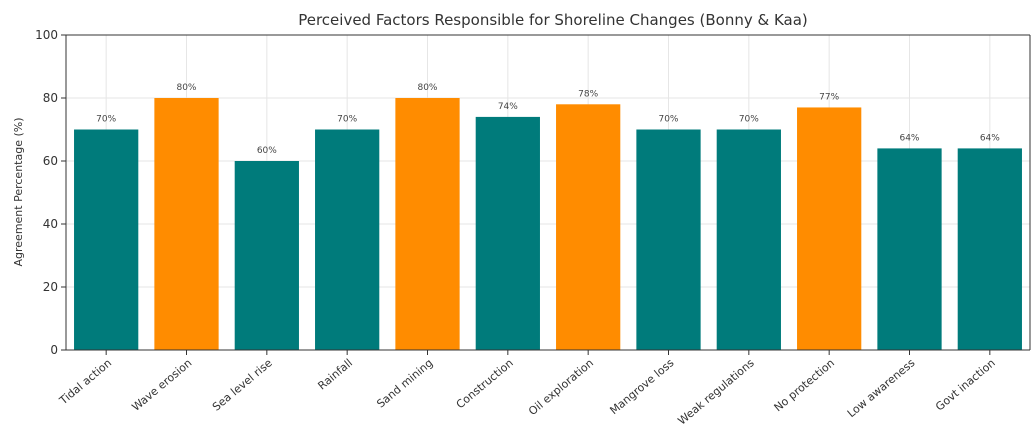 This screenshot has width=1033, height=432. I want to click on y-tick-label: 80, so click(50, 98).